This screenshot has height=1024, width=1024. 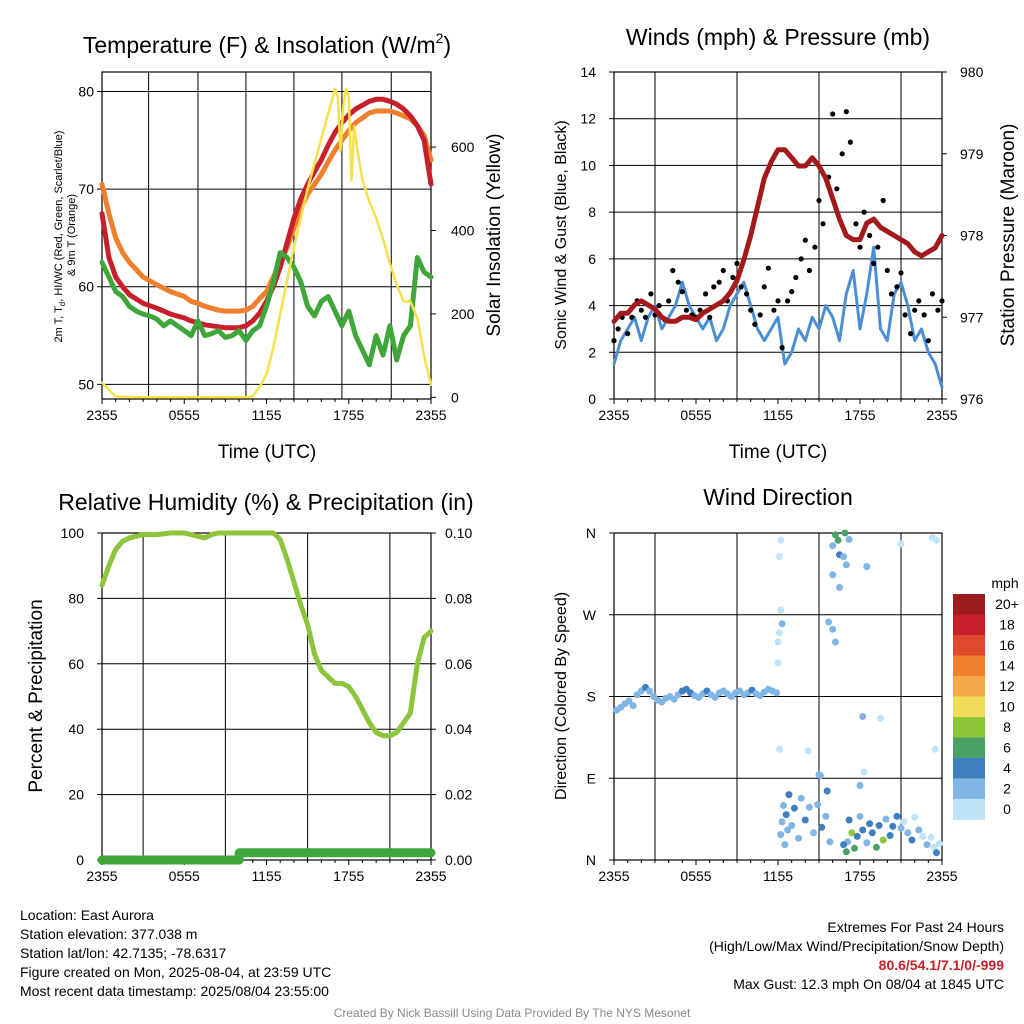 I want to click on temperature-title: Temperature (F) & Insolation (W/m2), so click(x=267, y=44).